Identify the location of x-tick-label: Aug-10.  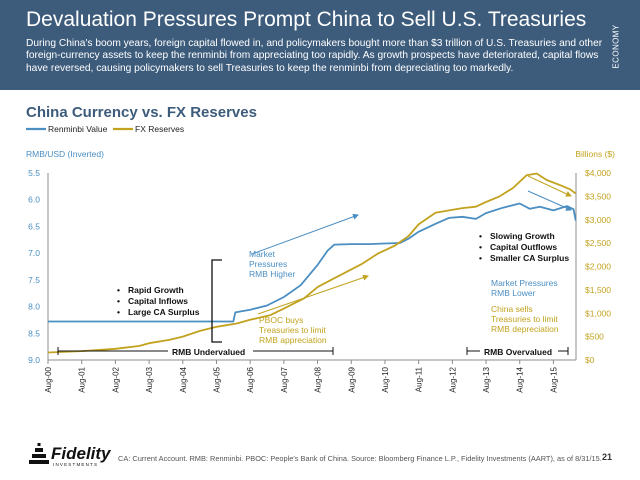
(385, 379).